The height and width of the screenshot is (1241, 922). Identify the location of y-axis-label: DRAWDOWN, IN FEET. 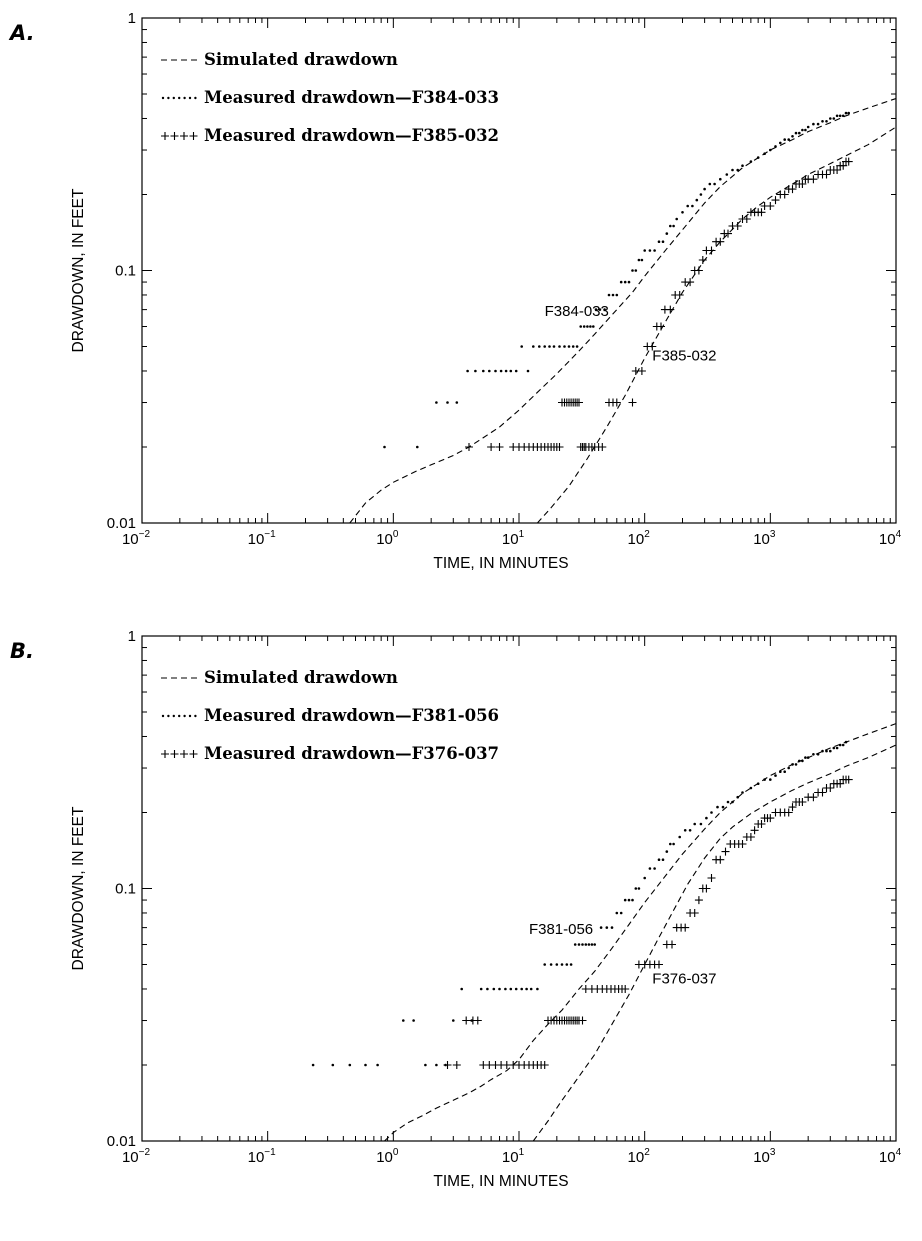
(78, 888).